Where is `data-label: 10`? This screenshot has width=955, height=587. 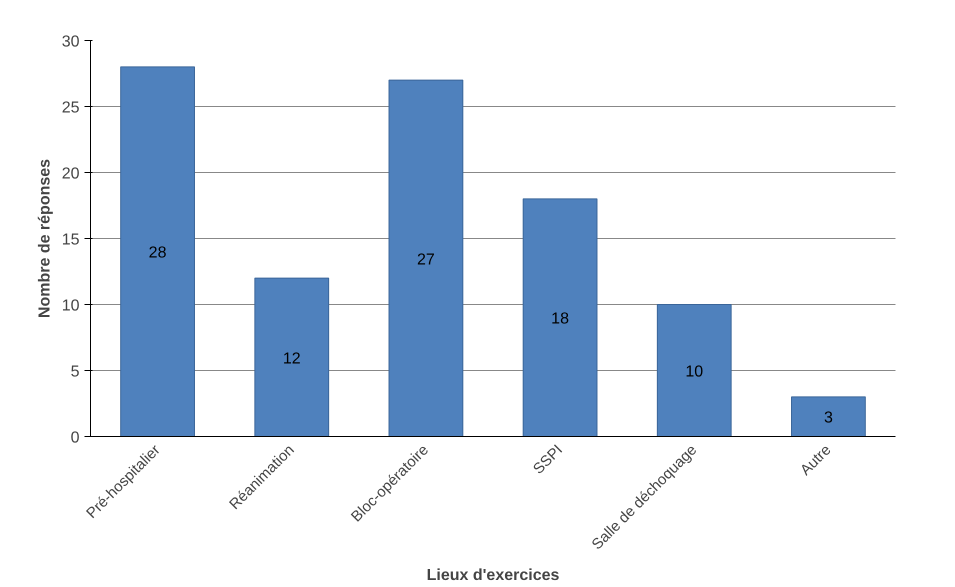
data-label: 10 is located at coordinates (694, 372).